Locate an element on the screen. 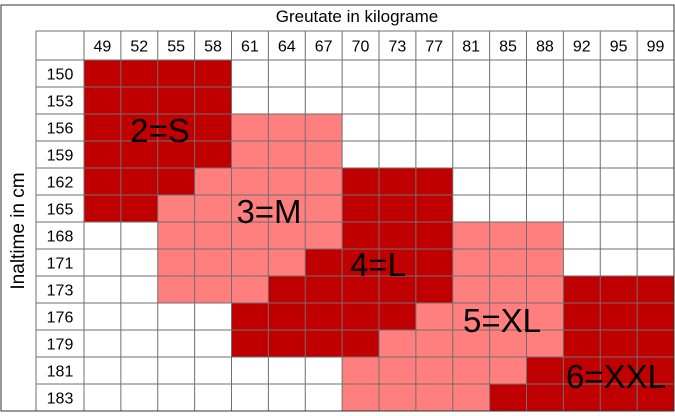  height-label: 168 is located at coordinates (60, 237).